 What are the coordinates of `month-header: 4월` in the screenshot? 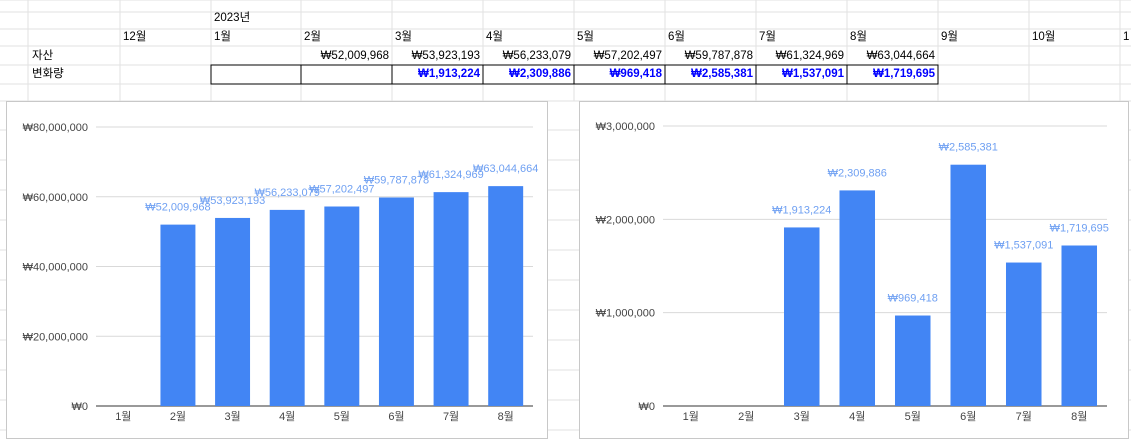 It's located at (494, 37).